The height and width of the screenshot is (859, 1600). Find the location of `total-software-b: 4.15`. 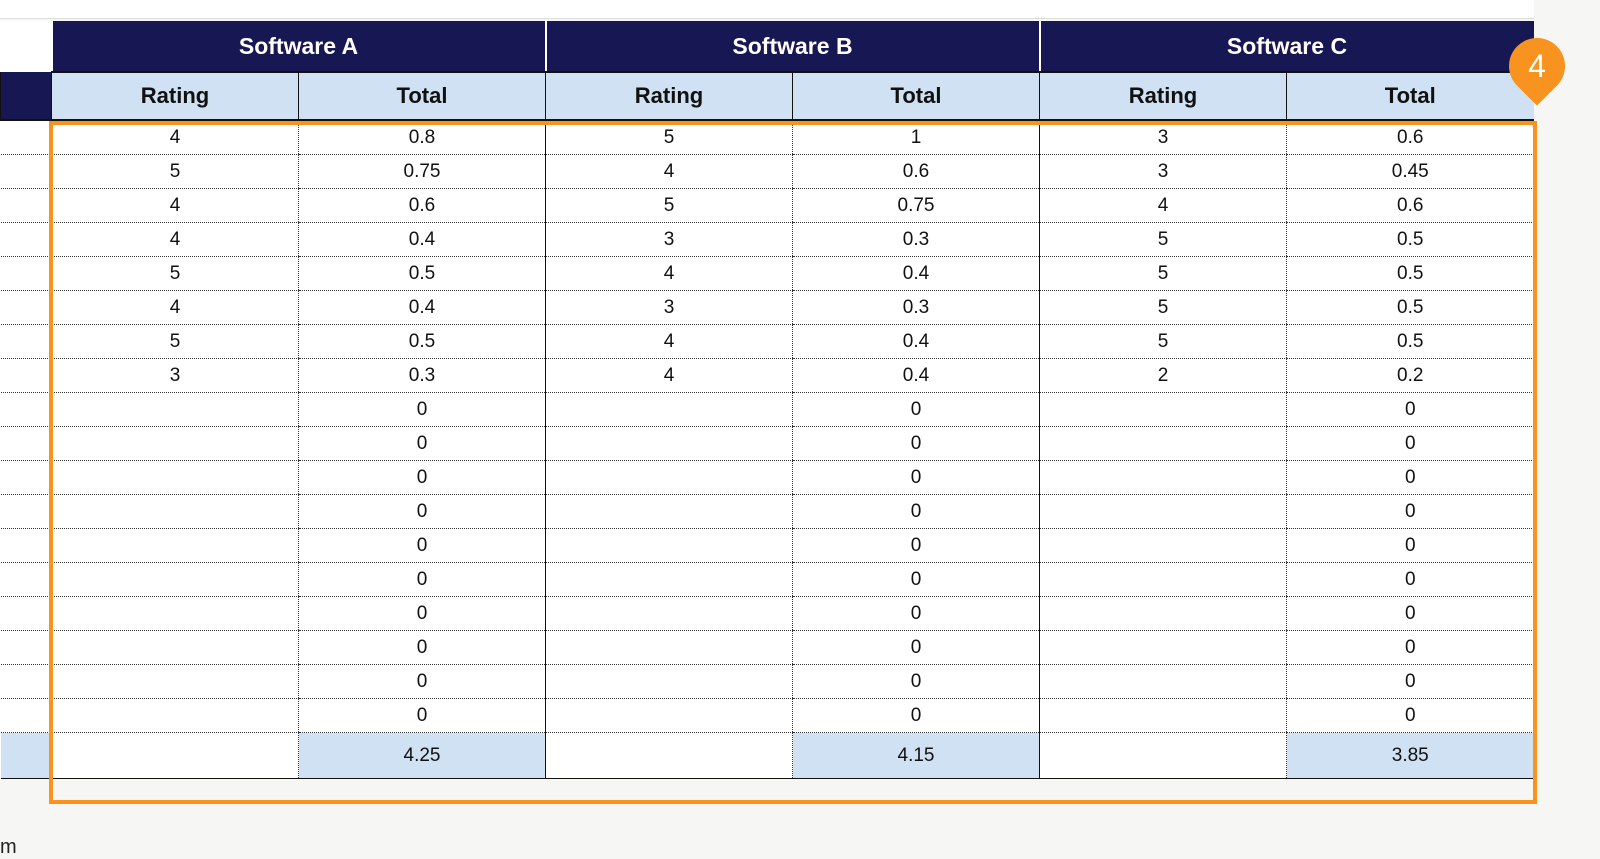

total-software-b: 4.15 is located at coordinates (916, 755).